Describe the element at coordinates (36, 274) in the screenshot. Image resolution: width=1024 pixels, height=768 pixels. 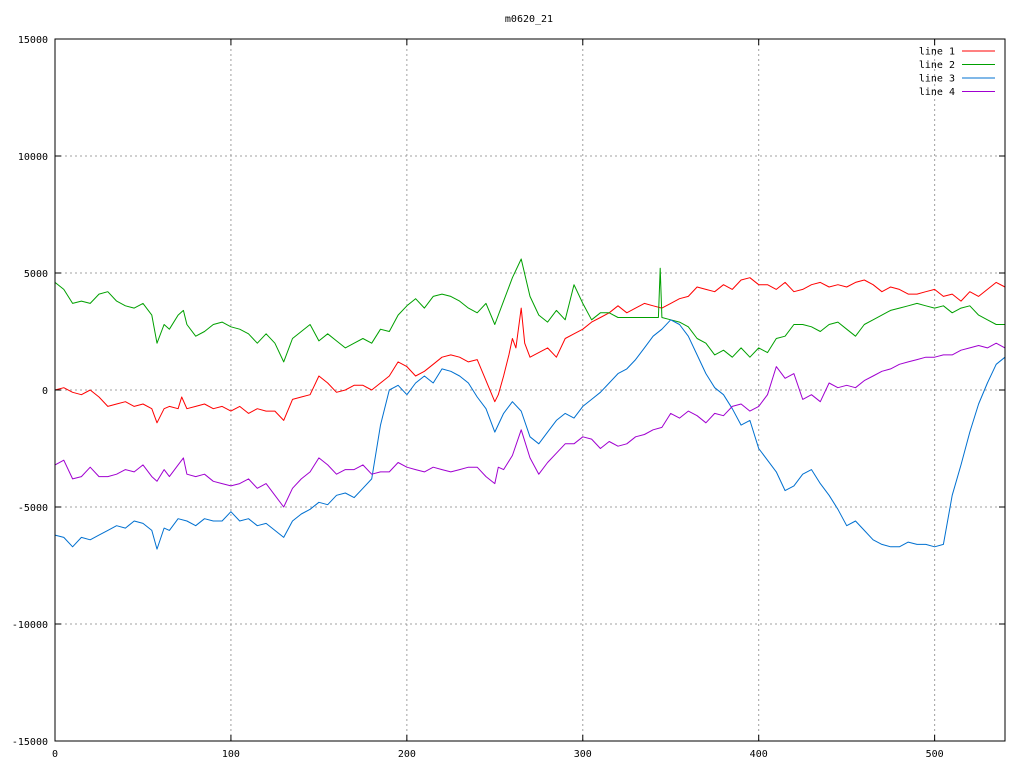
I see `y-tick-label: 5000` at that location.